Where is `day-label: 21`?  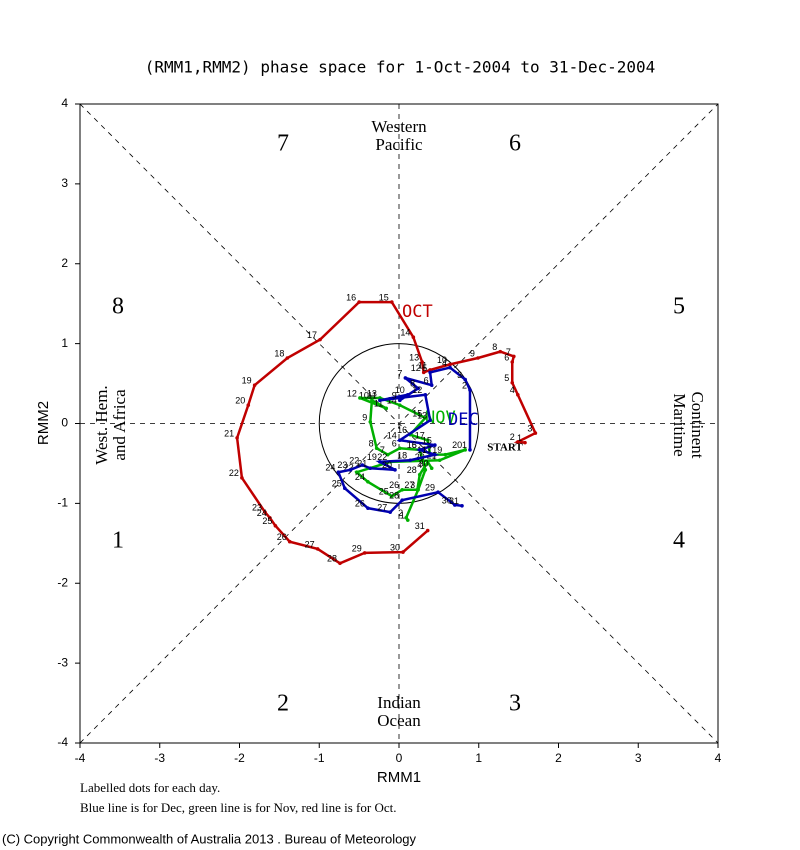
day-label: 21 is located at coordinates (229, 433).